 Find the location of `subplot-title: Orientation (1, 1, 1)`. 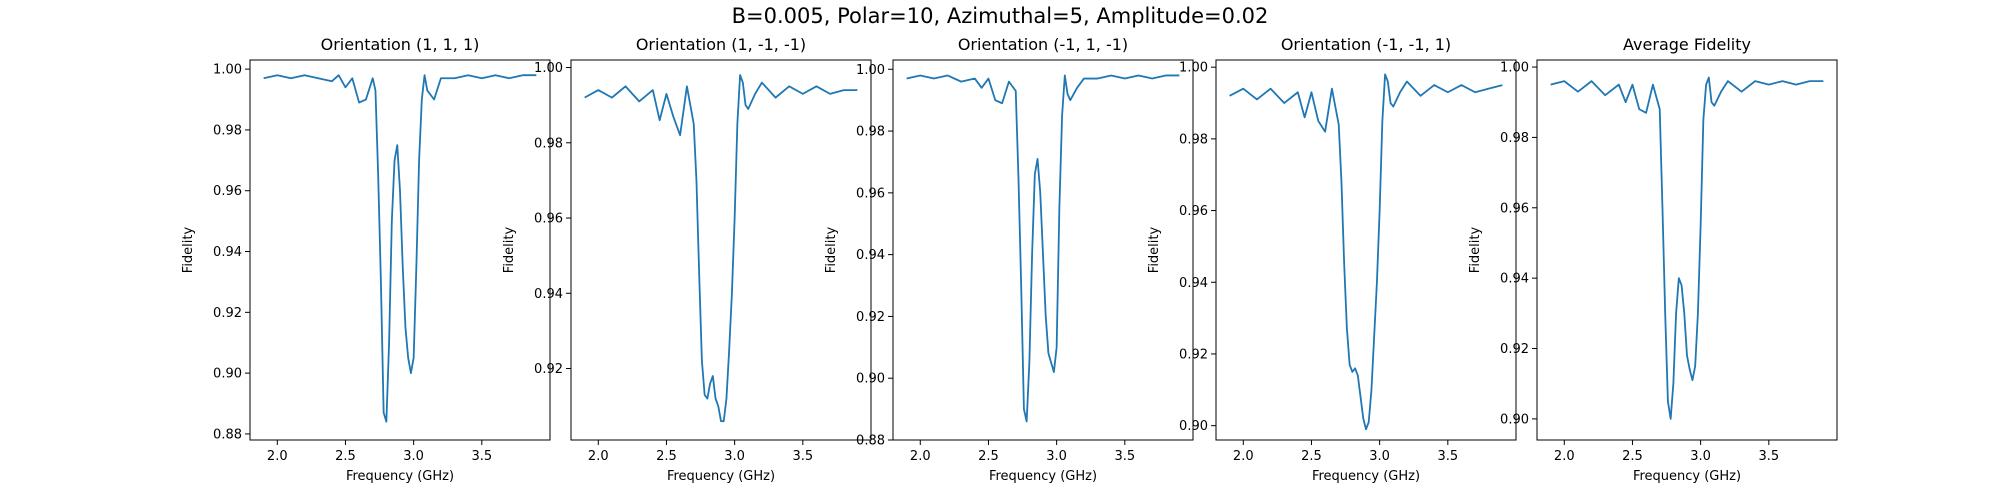

subplot-title: Orientation (1, 1, 1) is located at coordinates (400, 44).